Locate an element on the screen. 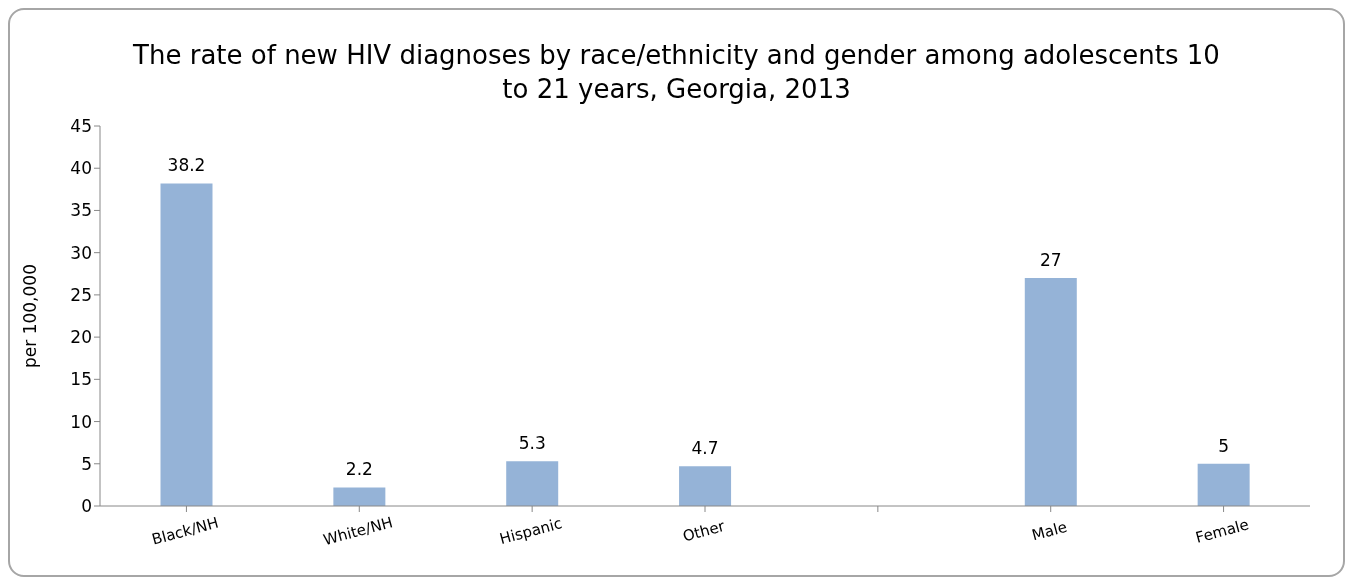 This screenshot has height=585, width=1353. x-tick-label: Other is located at coordinates (704, 531).